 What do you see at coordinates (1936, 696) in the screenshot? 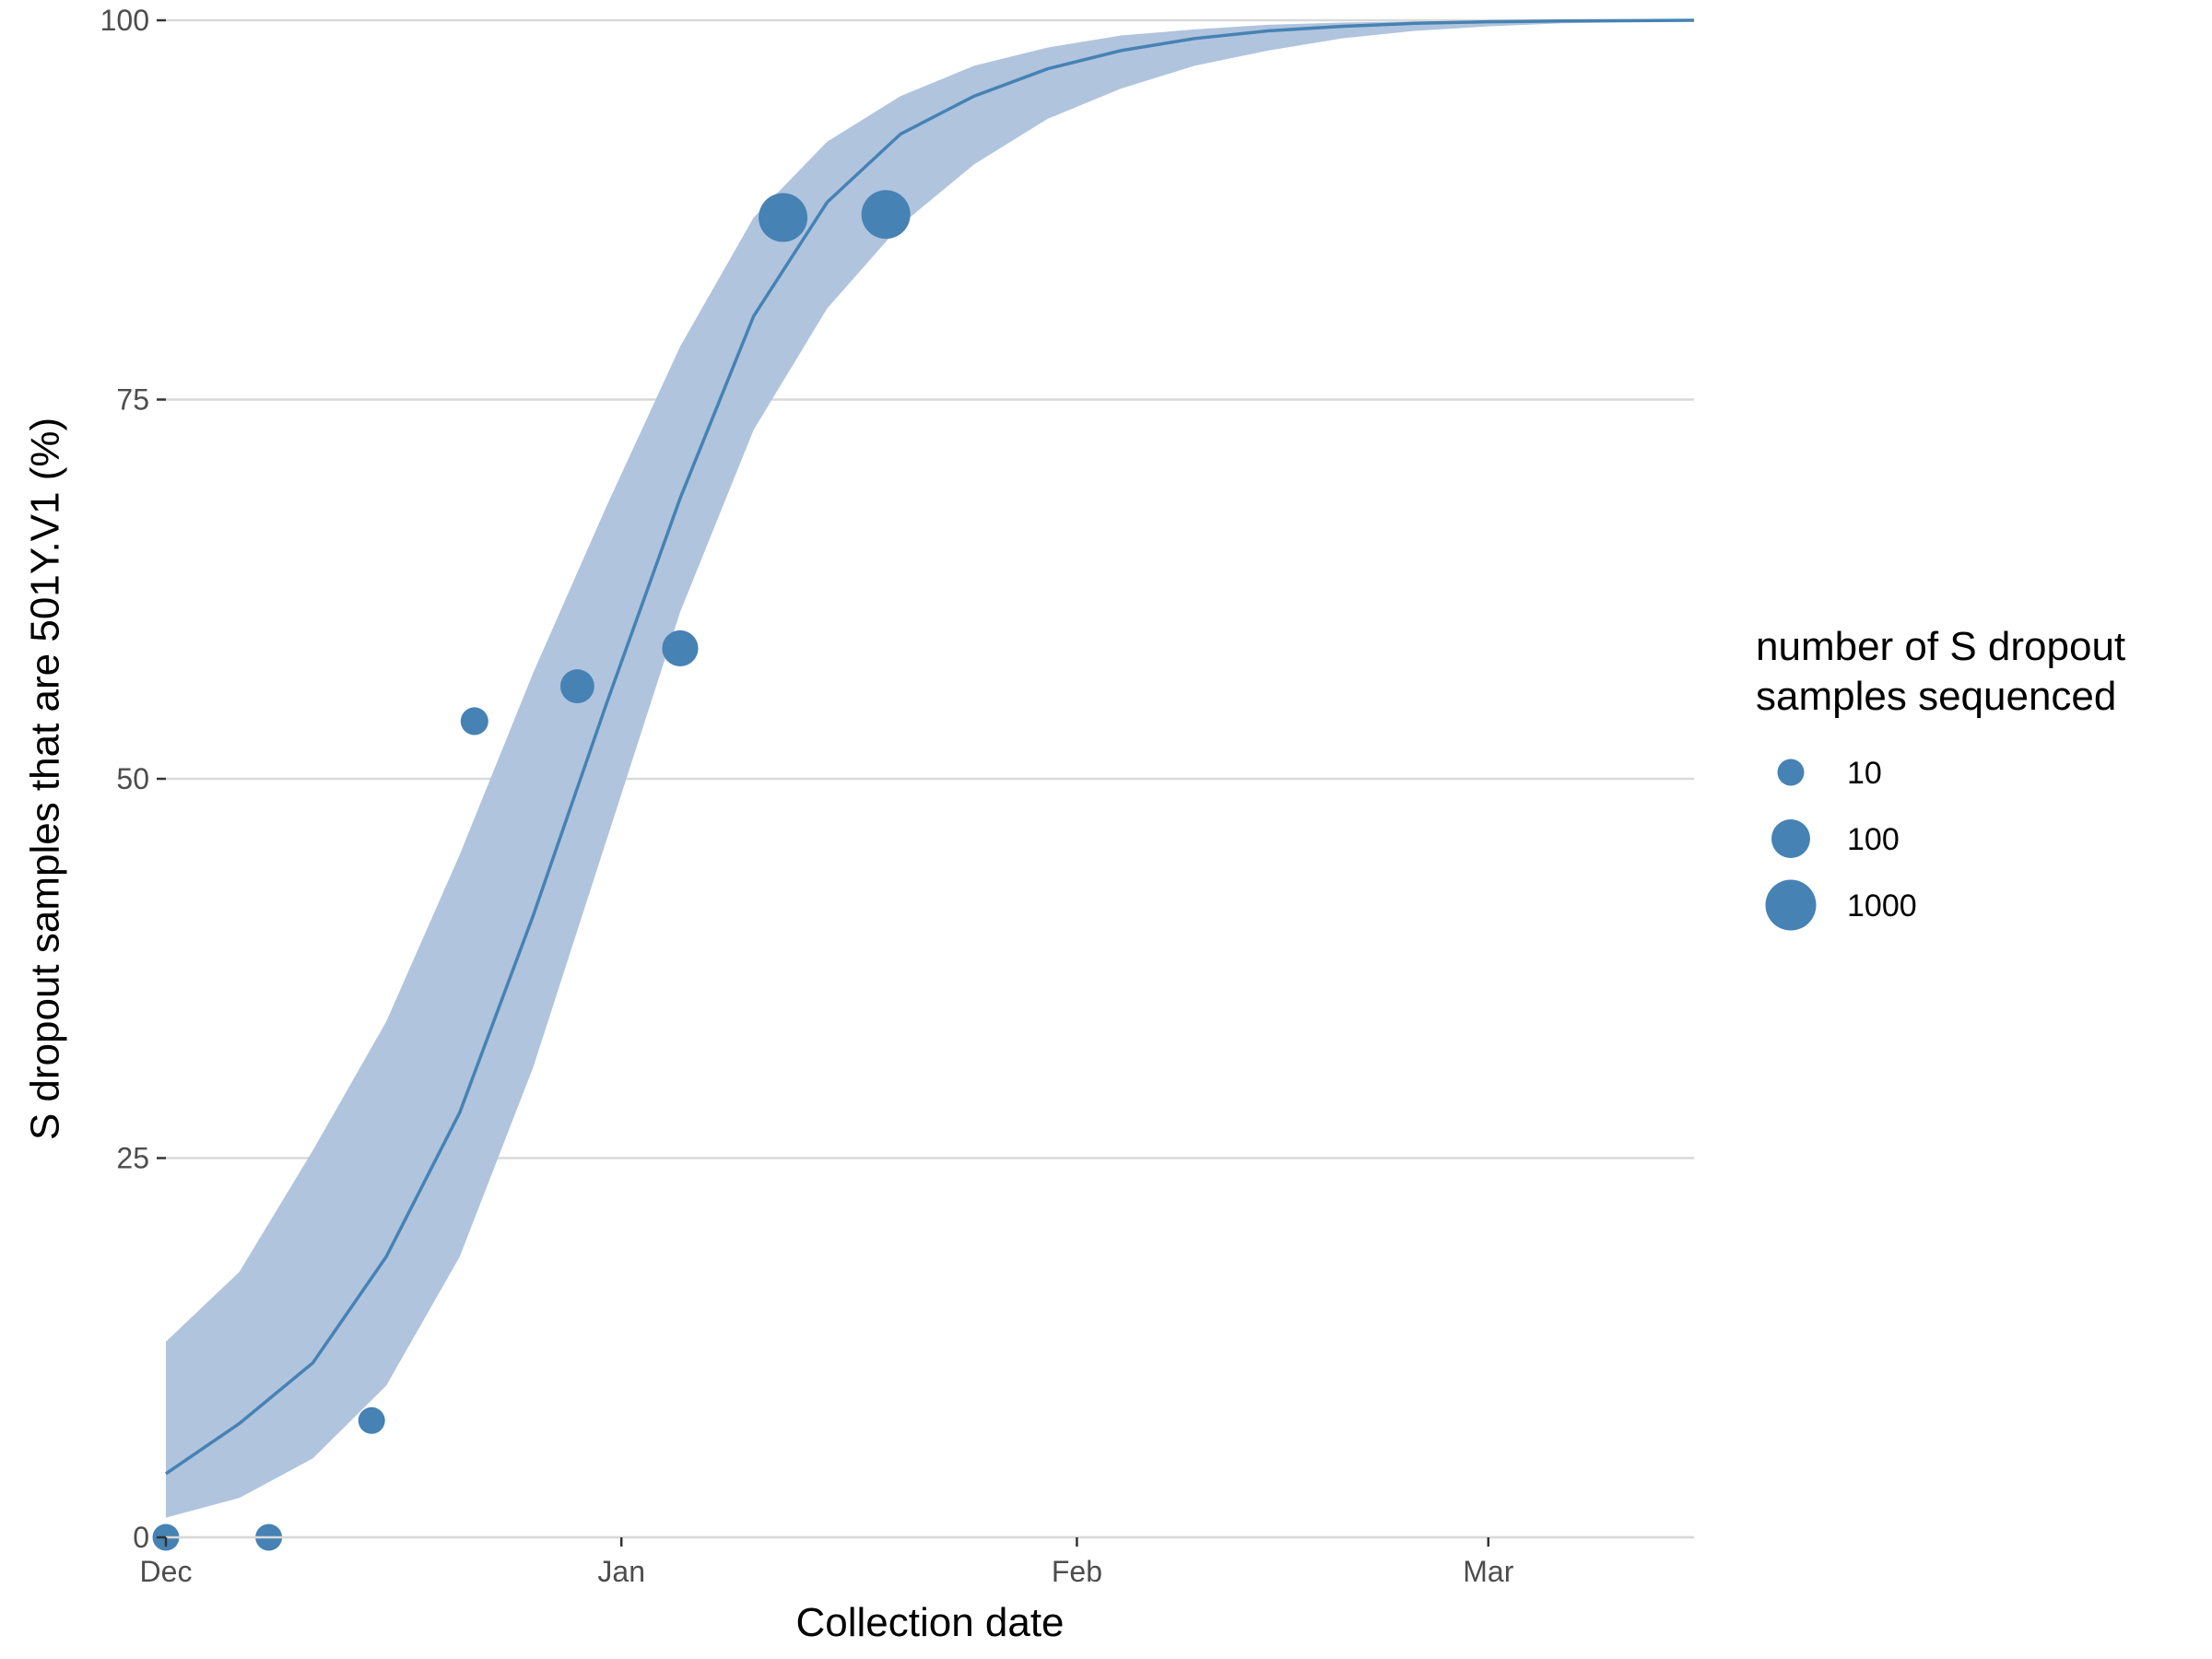
I see `legend-title-line-2: samples sequenced` at bounding box center [1936, 696].